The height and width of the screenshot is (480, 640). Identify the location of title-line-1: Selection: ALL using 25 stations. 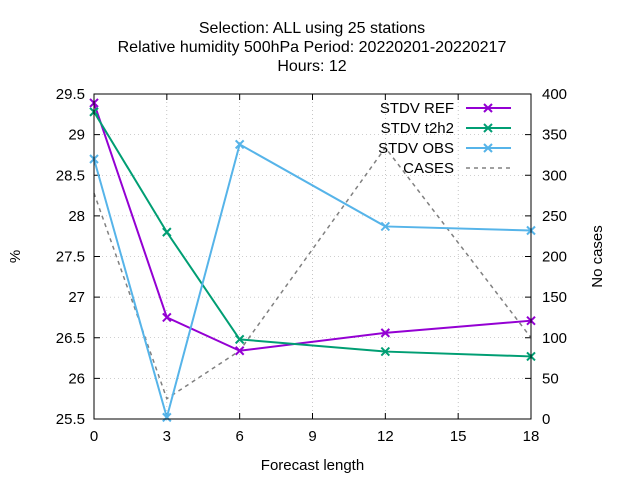
(312, 28).